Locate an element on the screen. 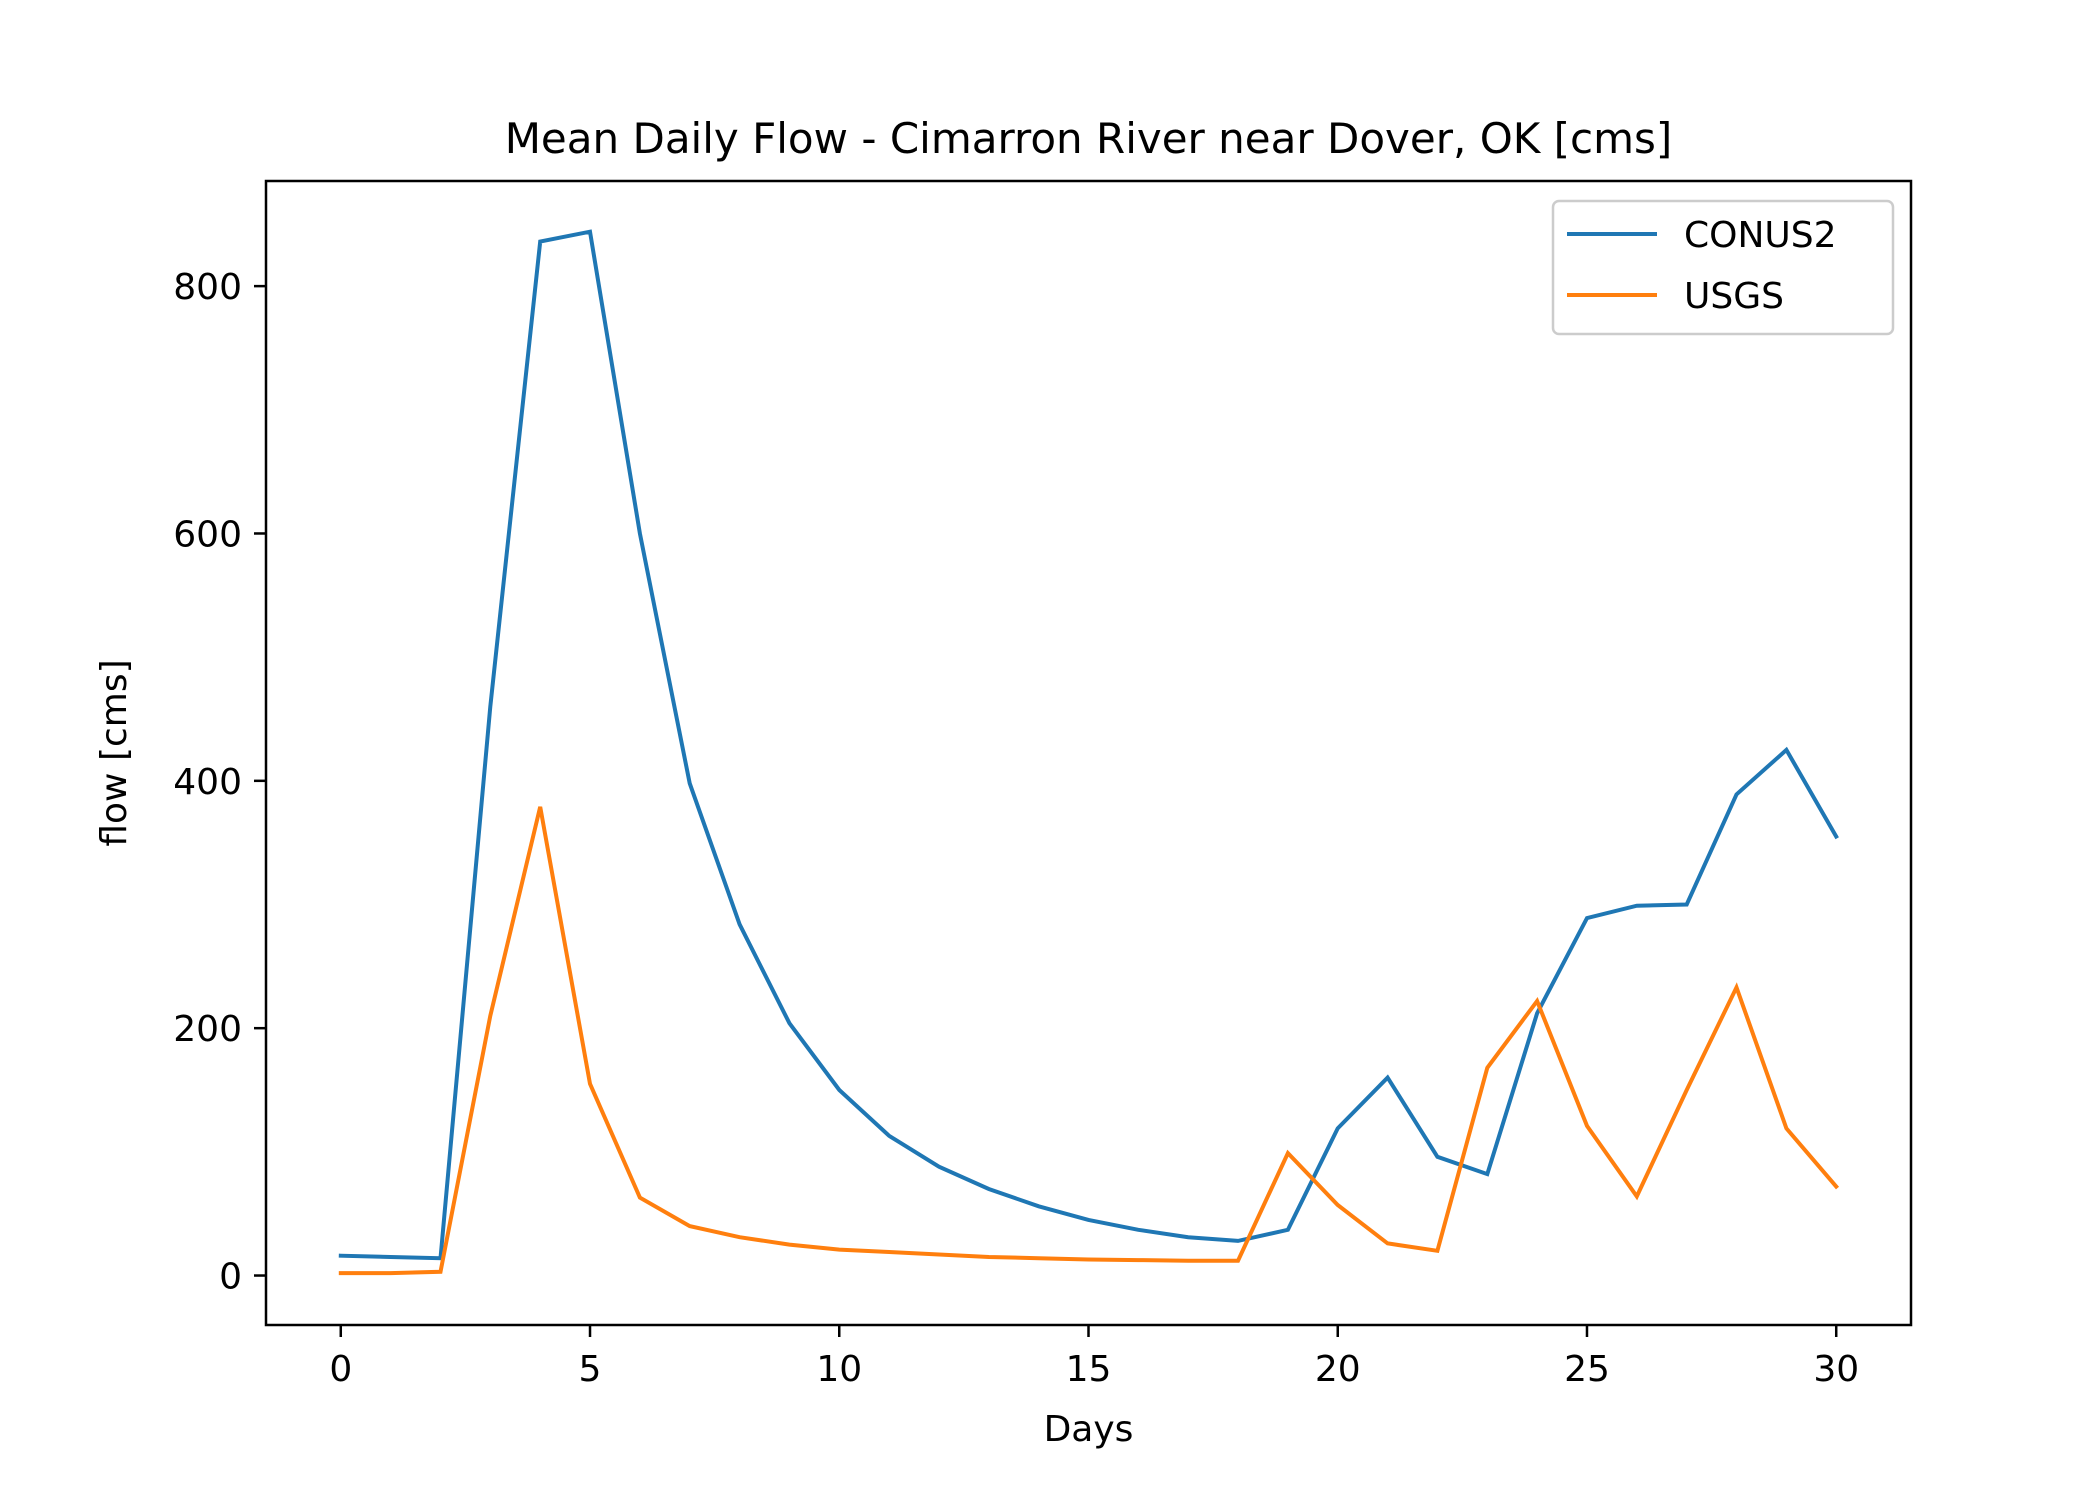 This screenshot has height=1504, width=2100. x-tick-label: 25 is located at coordinates (1587, 1369).